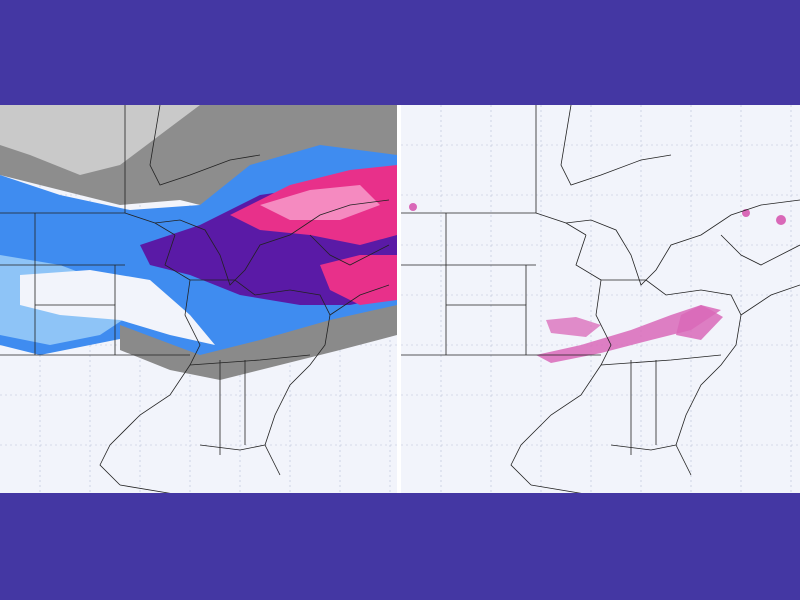 The image size is (800, 600). I want to click on white-gap-region, so click(117, 307).